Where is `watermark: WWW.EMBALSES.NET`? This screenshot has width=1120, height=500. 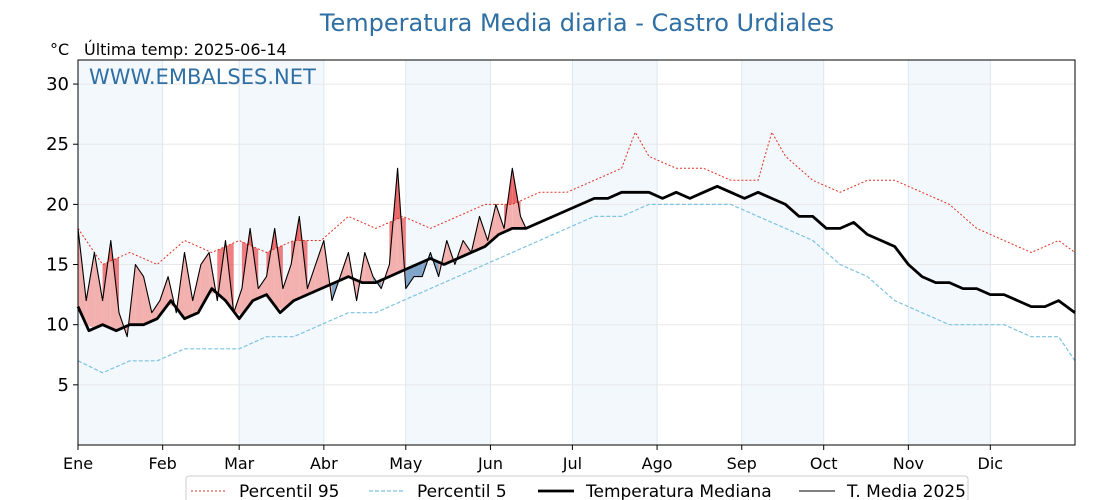 watermark: WWW.EMBALSES.NET is located at coordinates (202, 77).